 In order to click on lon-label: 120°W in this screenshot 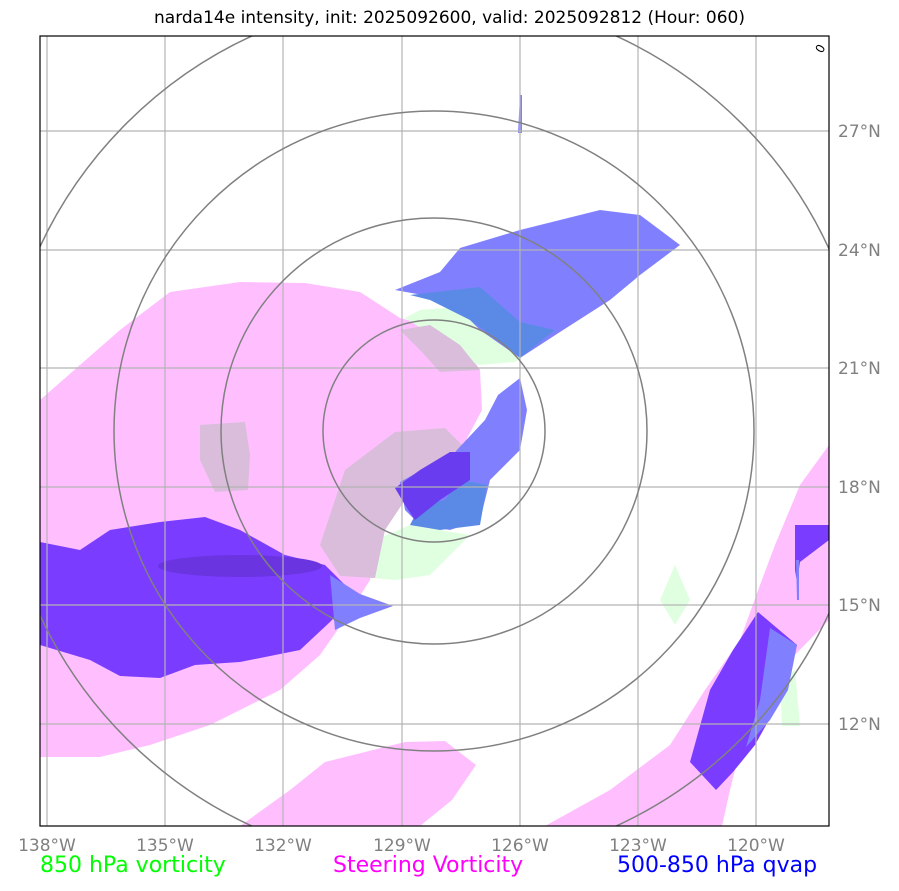, I will do `click(756, 846)`.